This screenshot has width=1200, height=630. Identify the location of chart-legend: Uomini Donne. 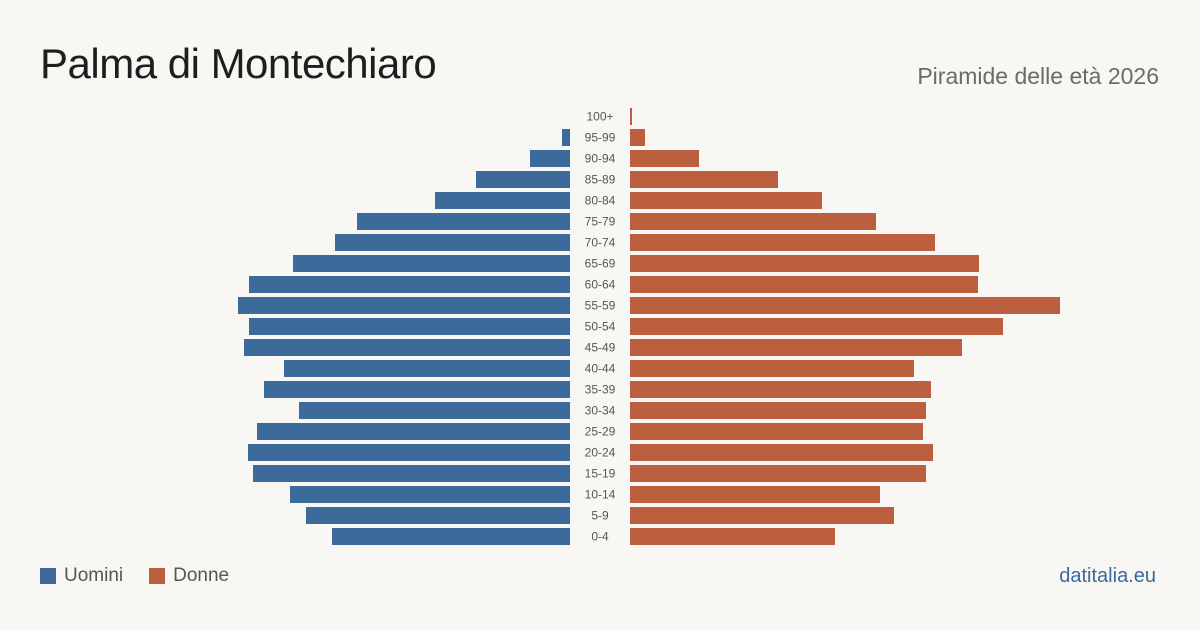
(143, 576).